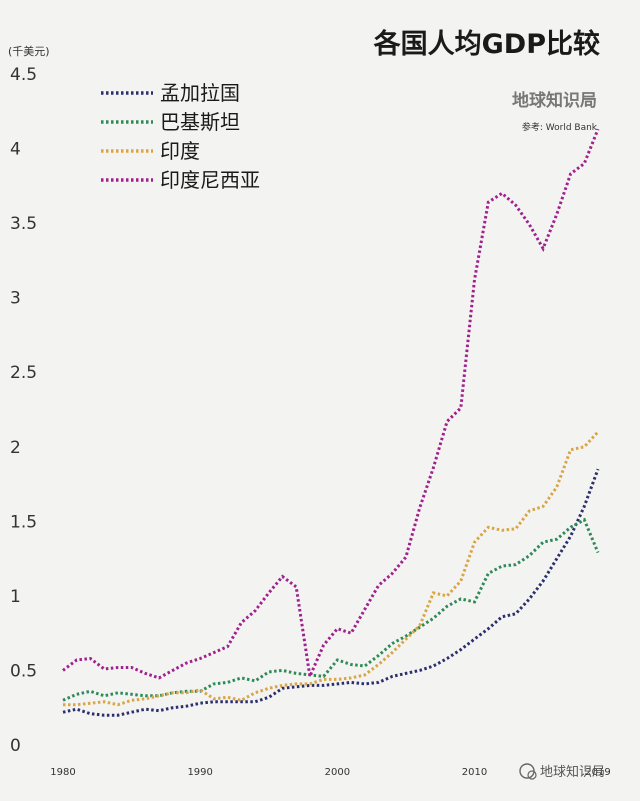  Describe the element at coordinates (597, 772) in the screenshot. I see `x-tick-label: 2019` at that location.